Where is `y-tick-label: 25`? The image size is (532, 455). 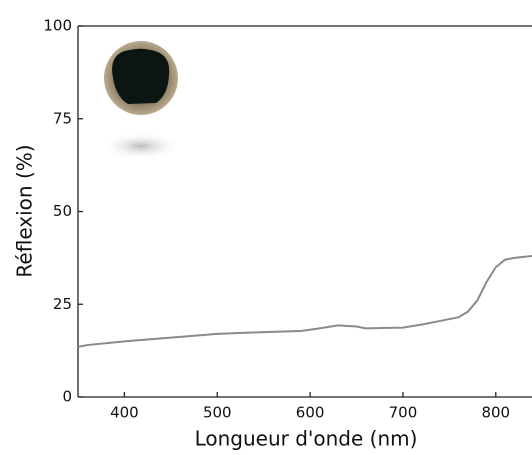 y-tick-label: 25 is located at coordinates (62, 304).